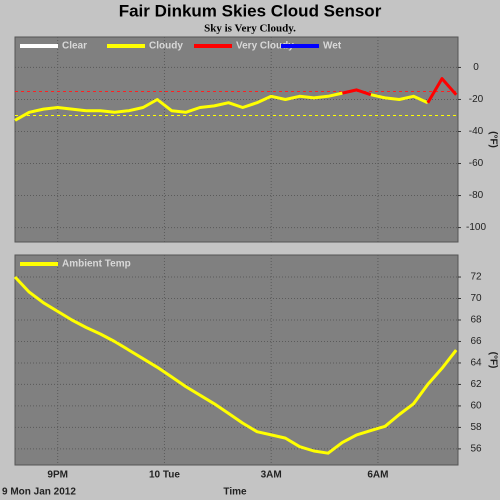 This screenshot has height=500, width=500. I want to click on y-tick-label: 66, so click(476, 341).